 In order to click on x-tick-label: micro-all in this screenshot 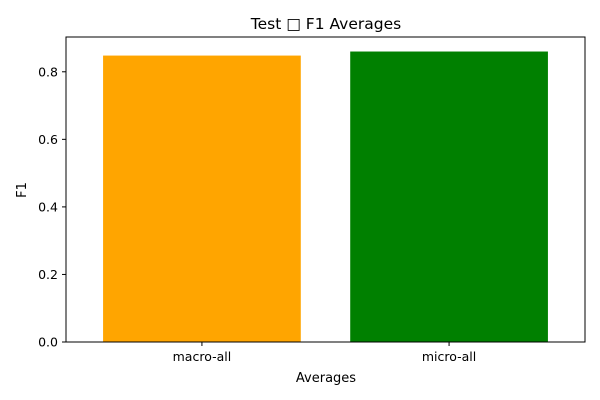, I will do `click(449, 356)`.